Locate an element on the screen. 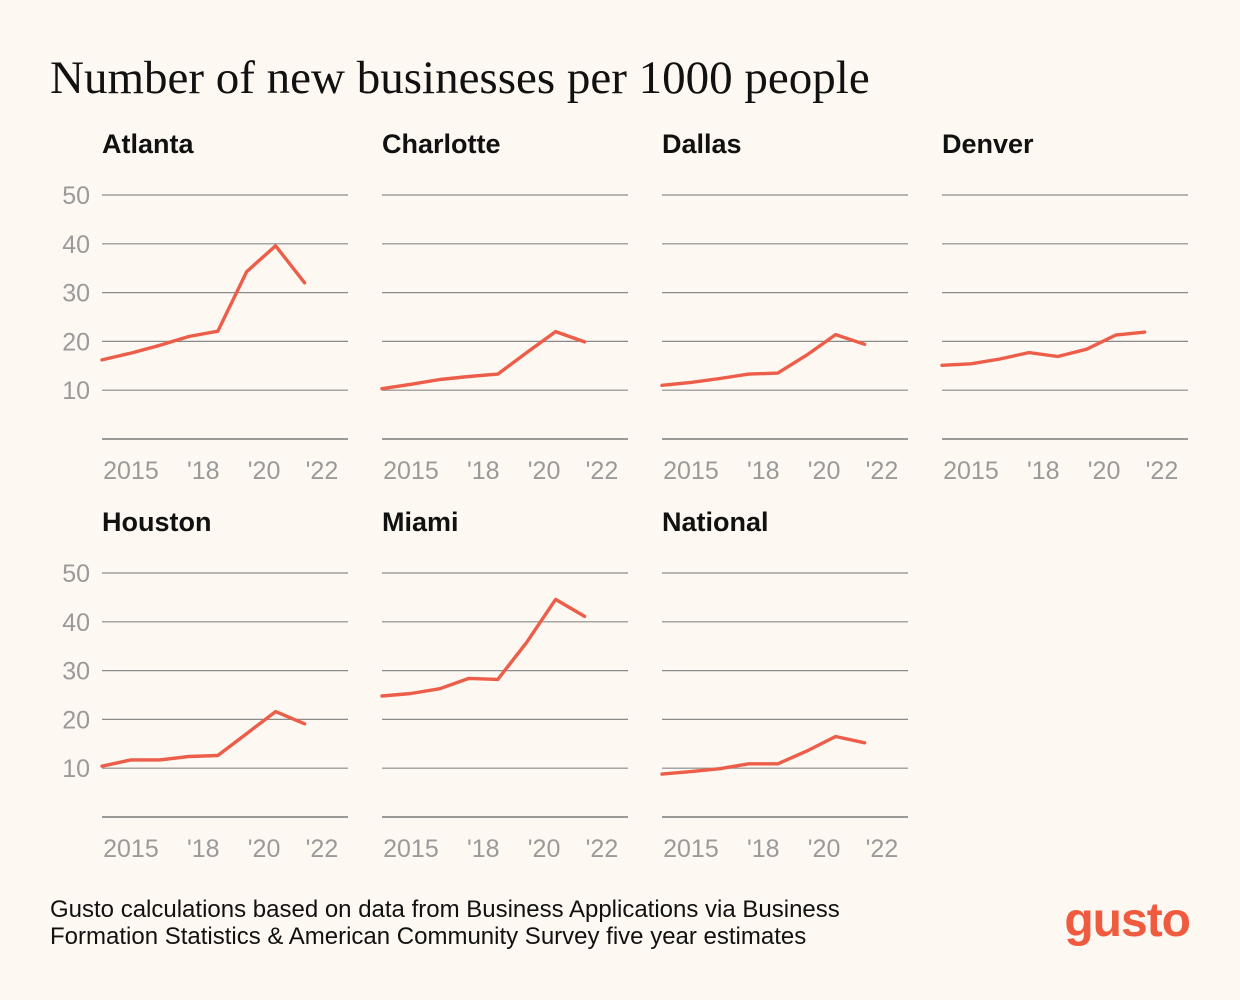  panel-title: Dallas is located at coordinates (702, 144).